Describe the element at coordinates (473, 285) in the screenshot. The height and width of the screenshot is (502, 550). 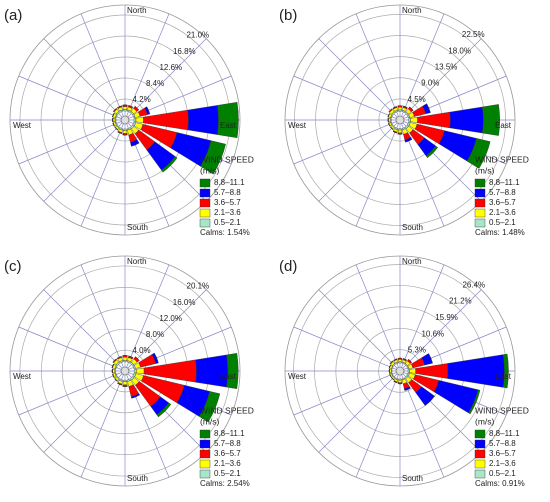
I see `r-tick-label: 26.4%` at that location.